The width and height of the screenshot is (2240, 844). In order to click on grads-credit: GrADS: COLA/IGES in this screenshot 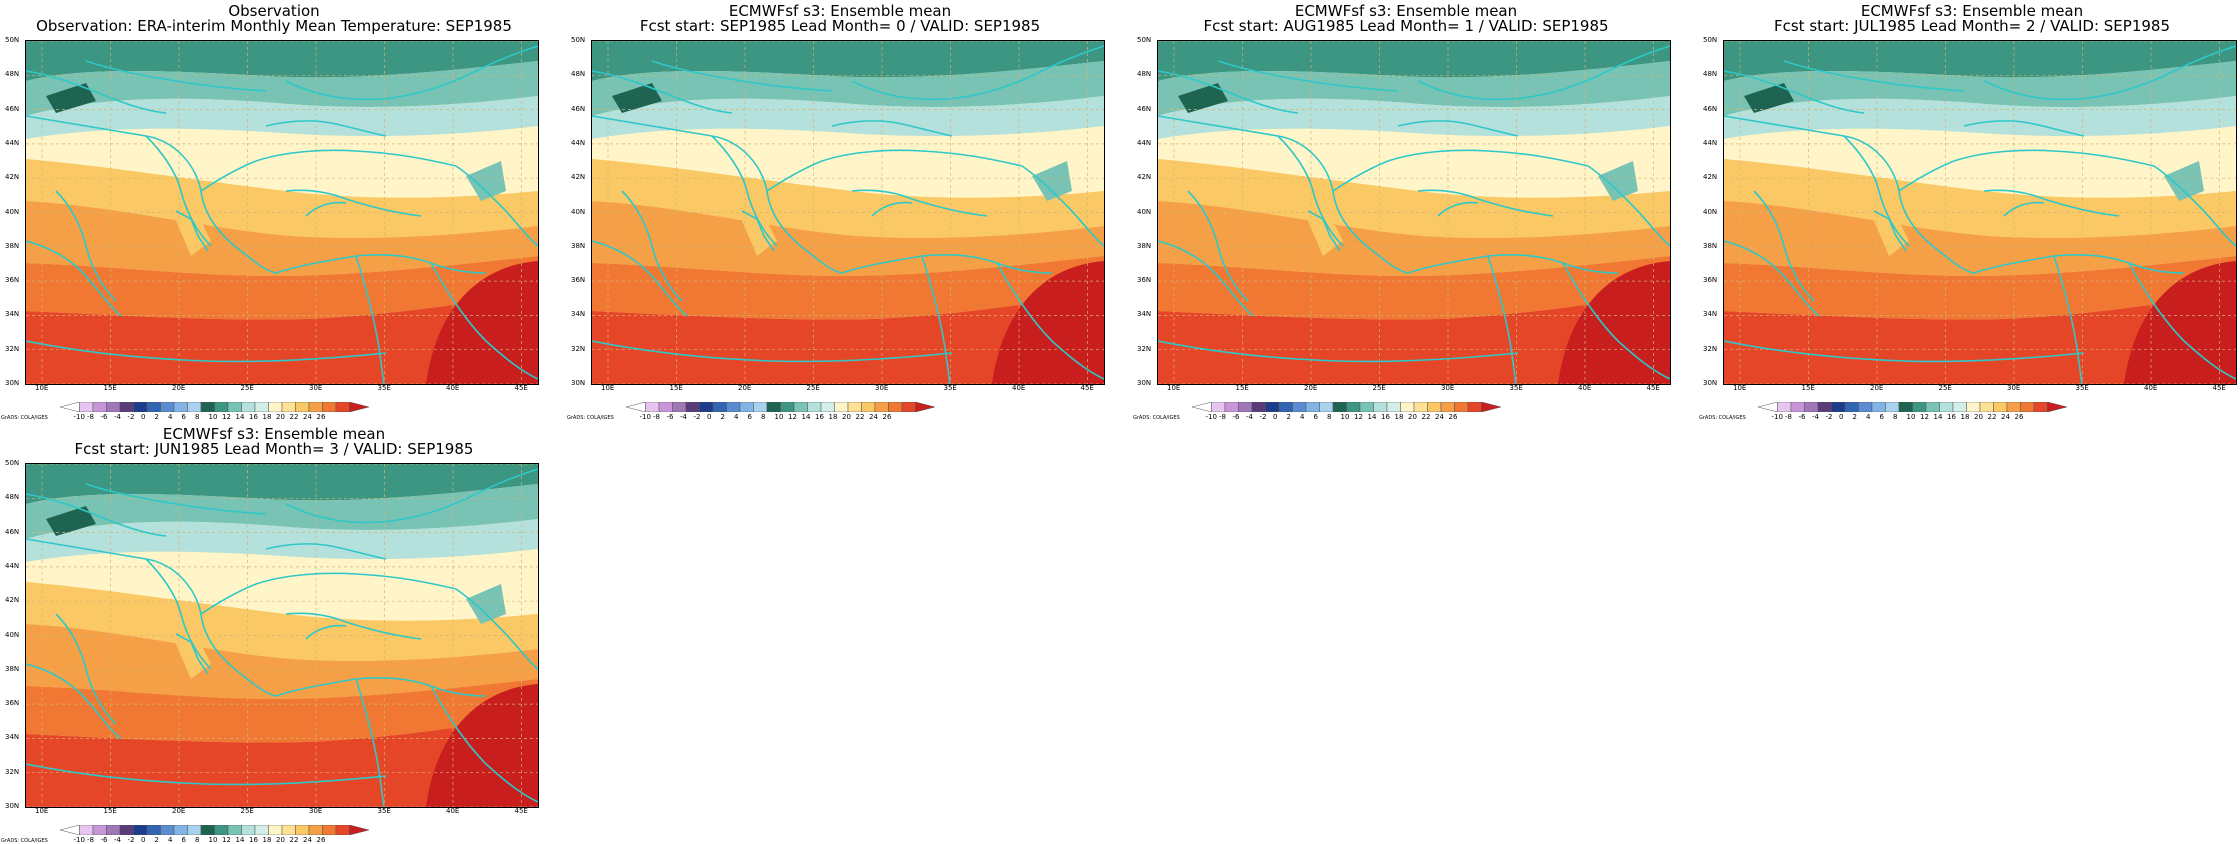, I will do `click(1156, 418)`.